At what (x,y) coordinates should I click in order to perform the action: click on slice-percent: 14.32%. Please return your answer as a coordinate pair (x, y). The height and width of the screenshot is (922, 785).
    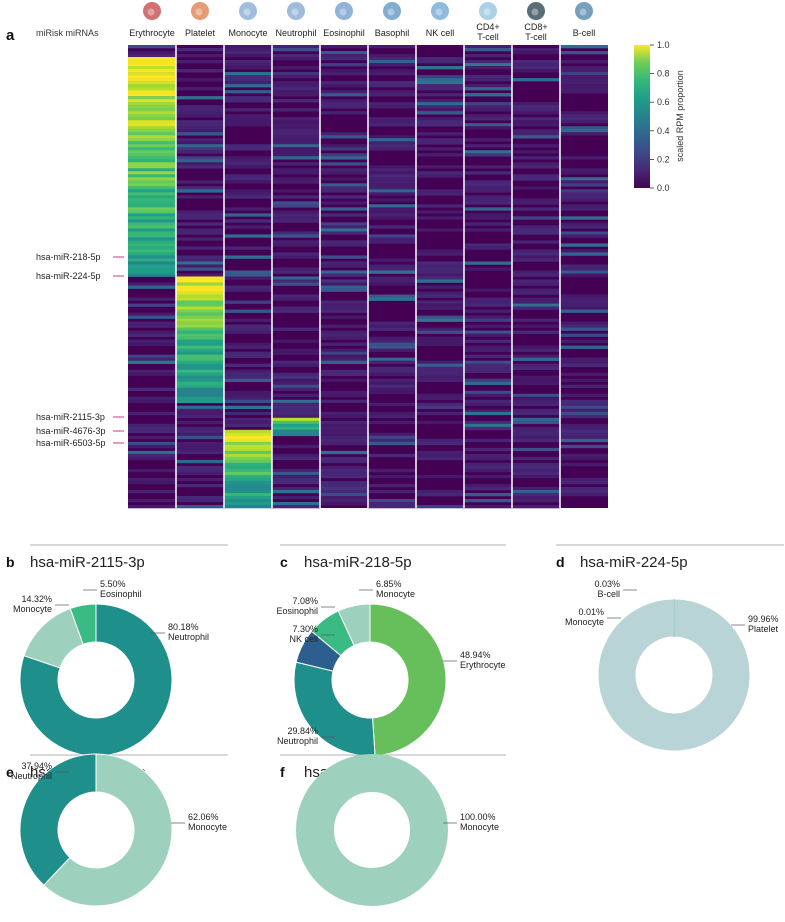
    Looking at the image, I should click on (36, 599).